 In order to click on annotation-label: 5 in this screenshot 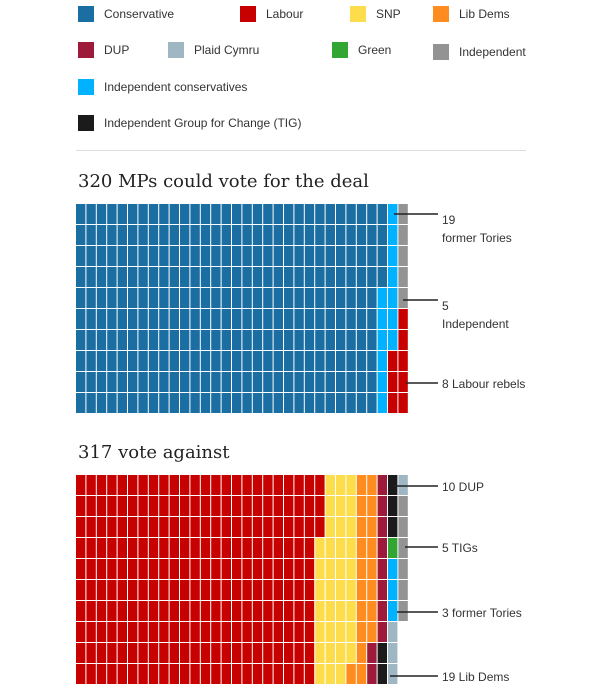, I will do `click(445, 306)`.